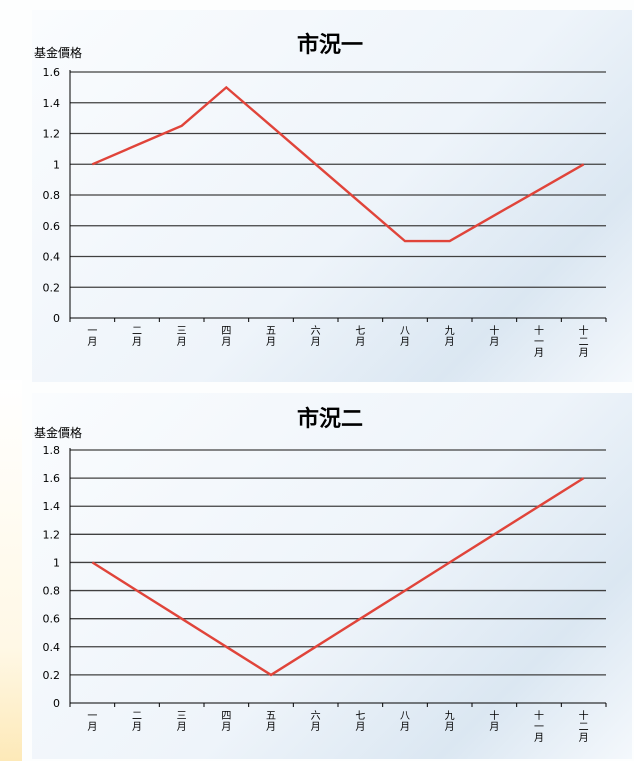  I want to click on y-tick-label: 1.8, so click(52, 450).